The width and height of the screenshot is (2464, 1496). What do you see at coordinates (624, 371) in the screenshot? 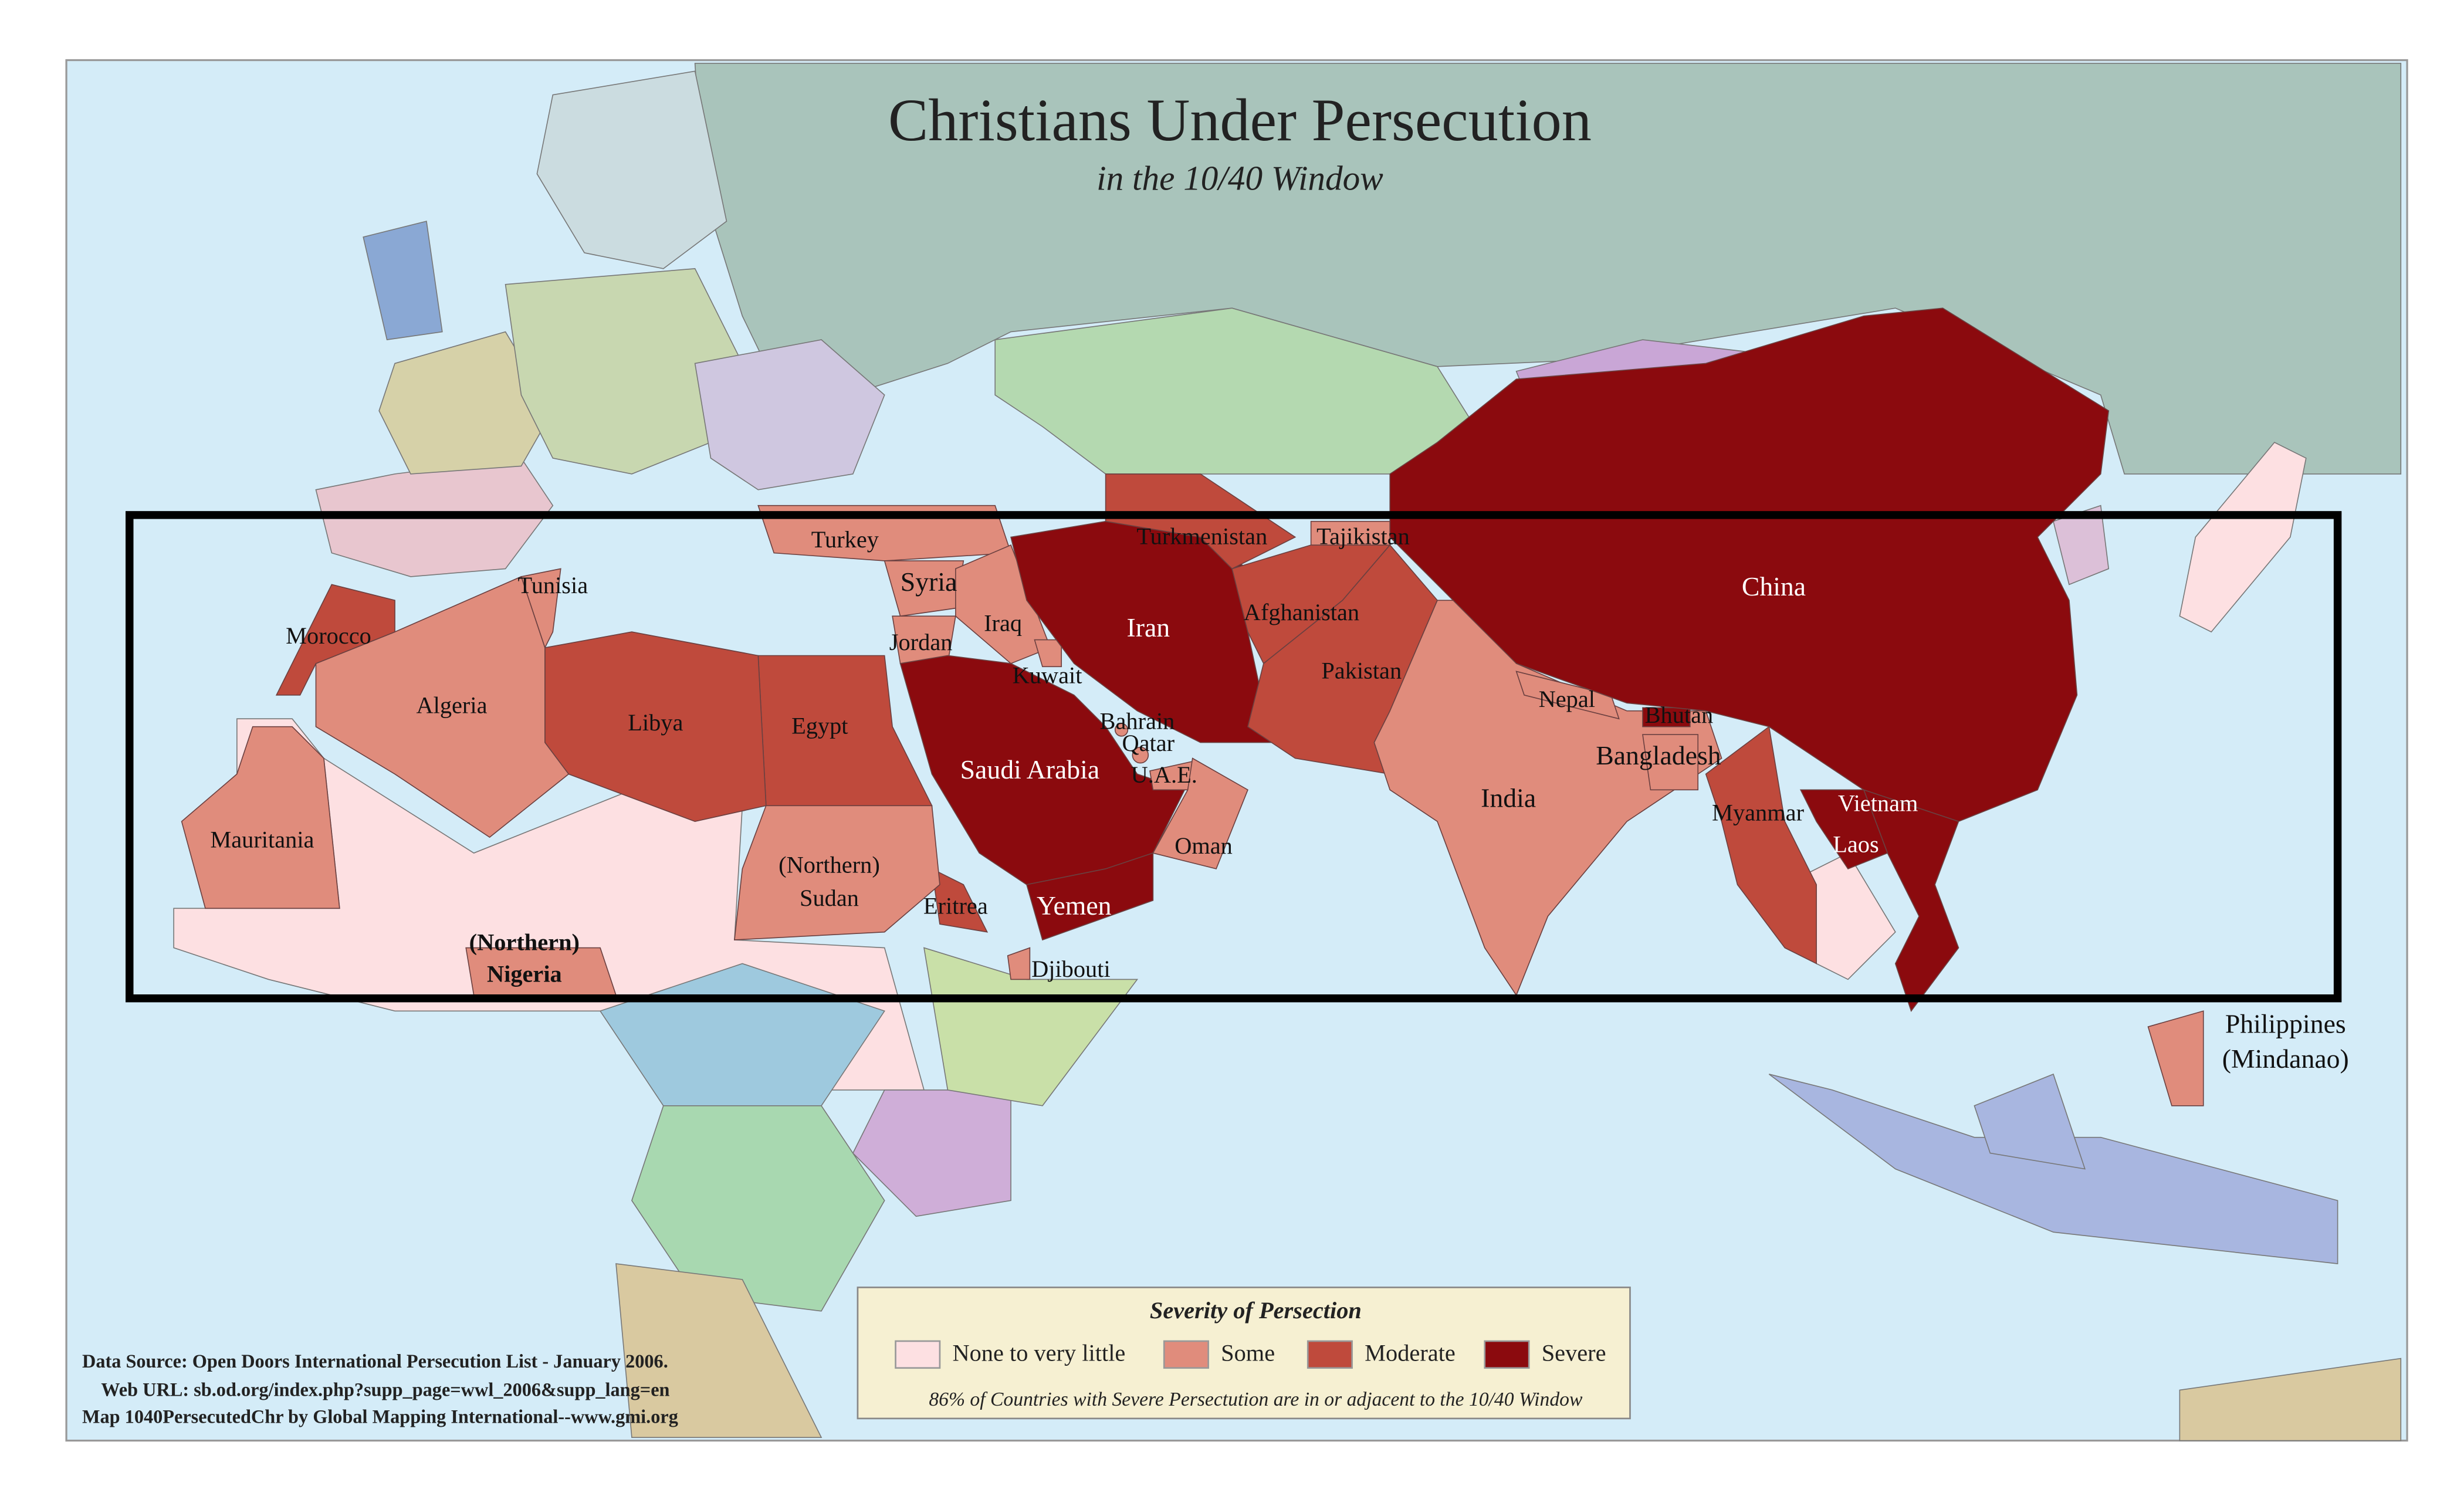
I see `central-europe` at bounding box center [624, 371].